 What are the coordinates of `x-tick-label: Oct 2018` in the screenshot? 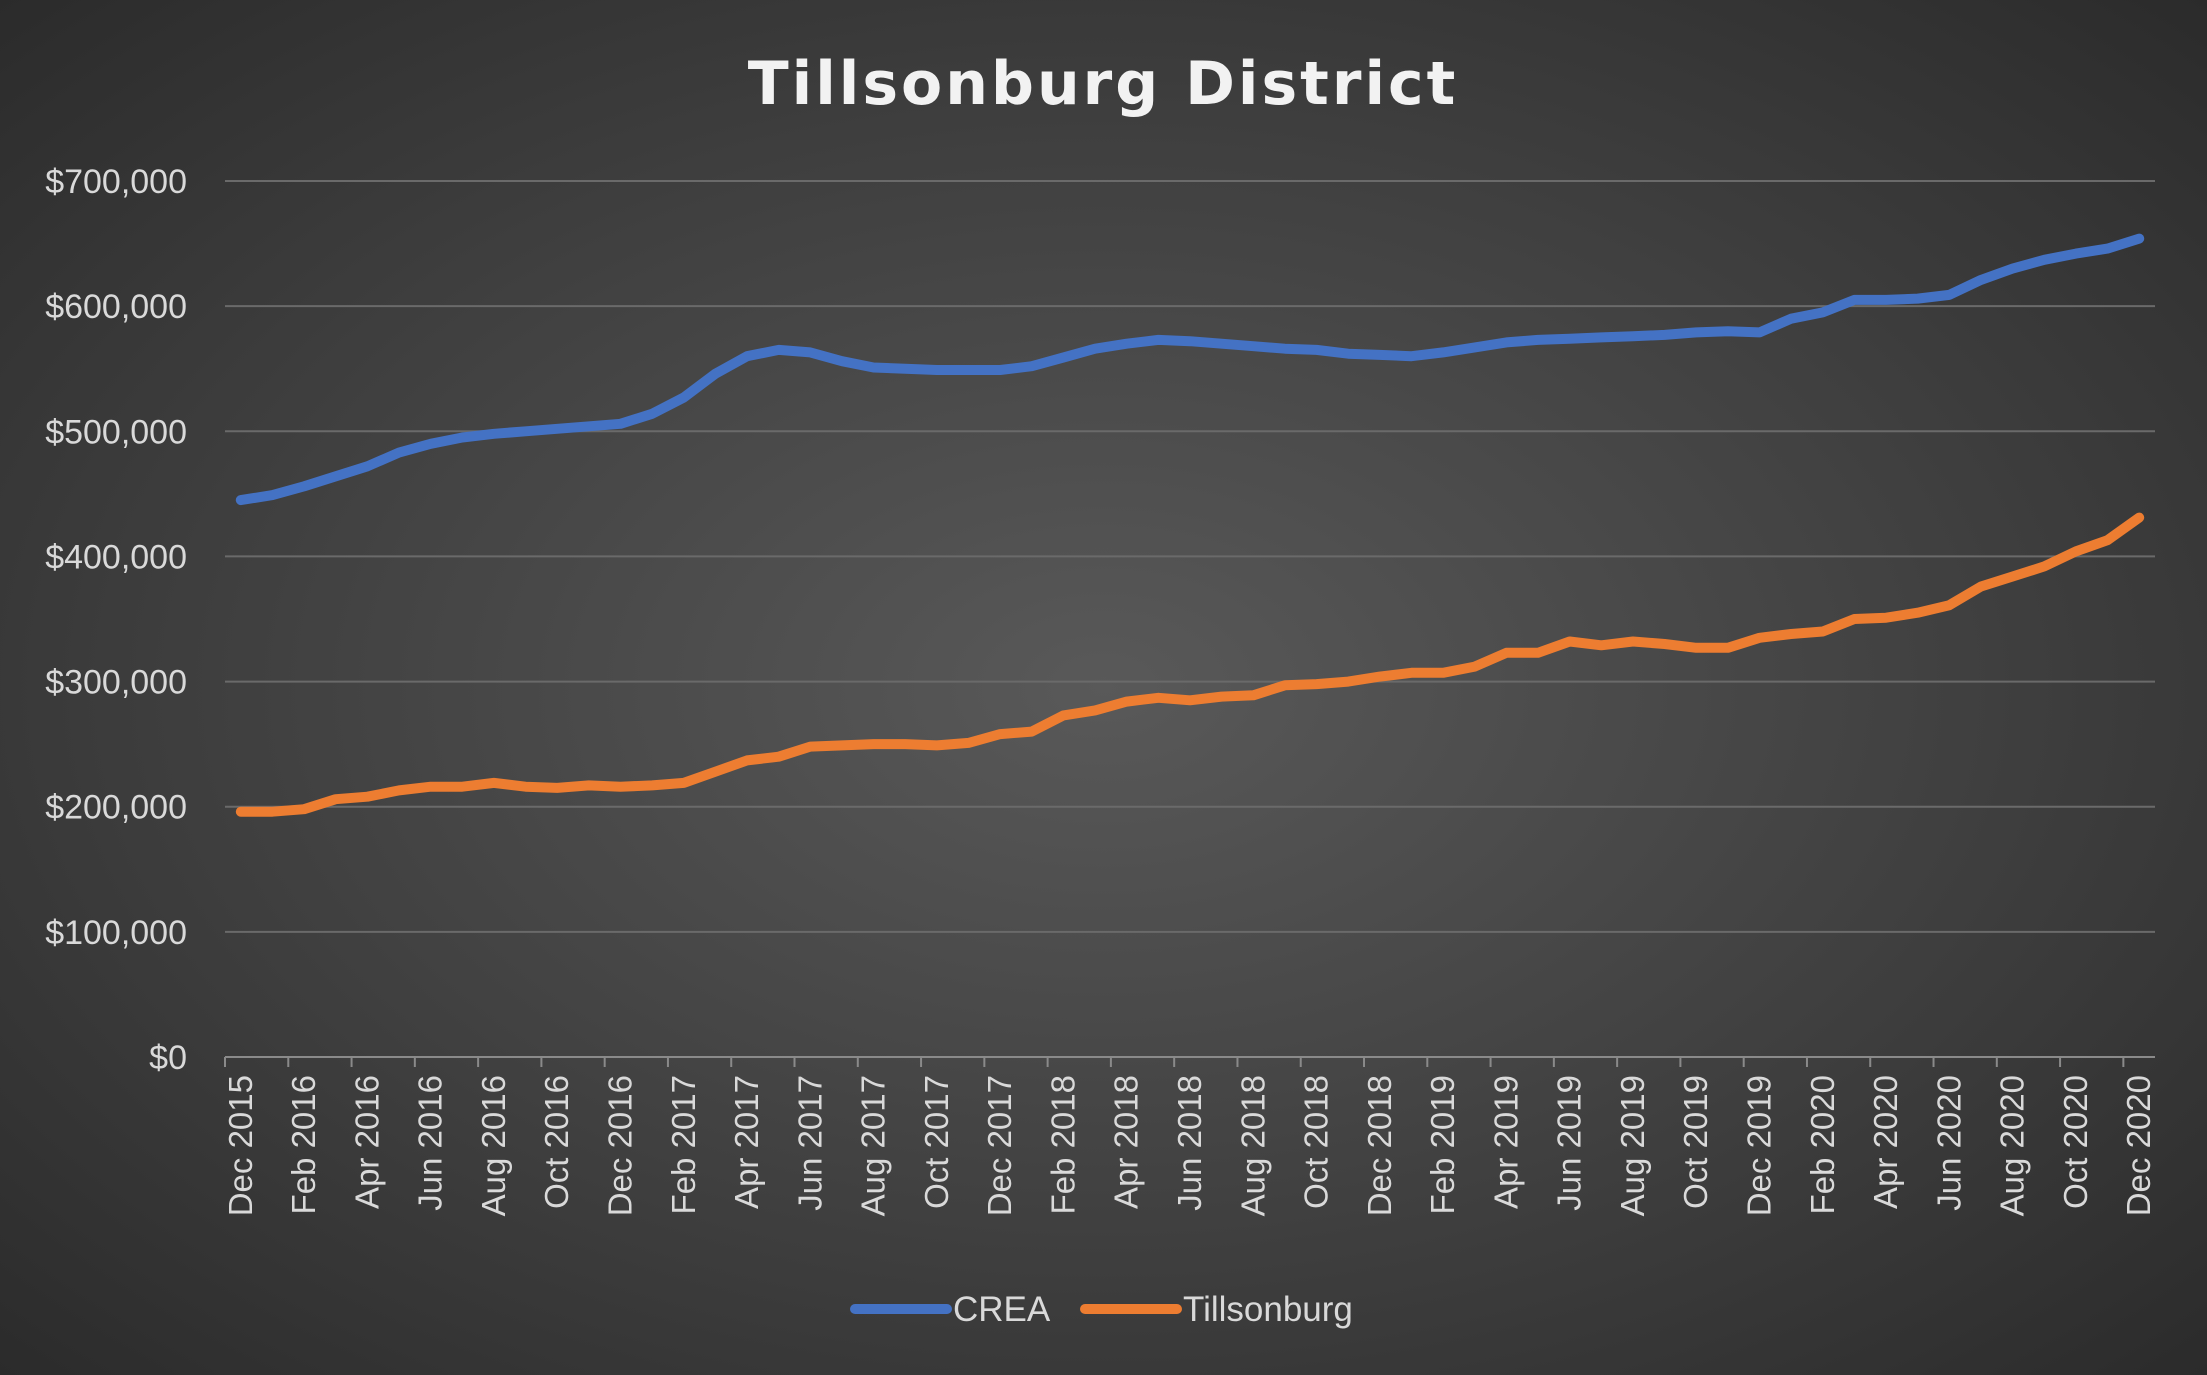 It's located at (1316, 1142).